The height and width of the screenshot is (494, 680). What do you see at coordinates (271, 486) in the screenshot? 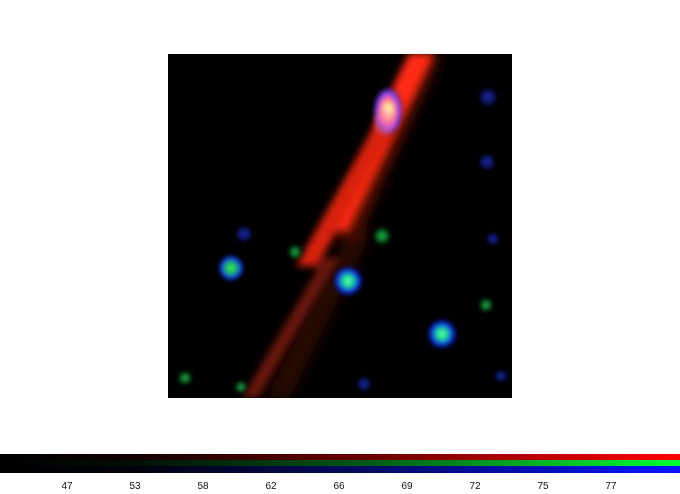
I see `colorbar-tick-label: 62` at bounding box center [271, 486].